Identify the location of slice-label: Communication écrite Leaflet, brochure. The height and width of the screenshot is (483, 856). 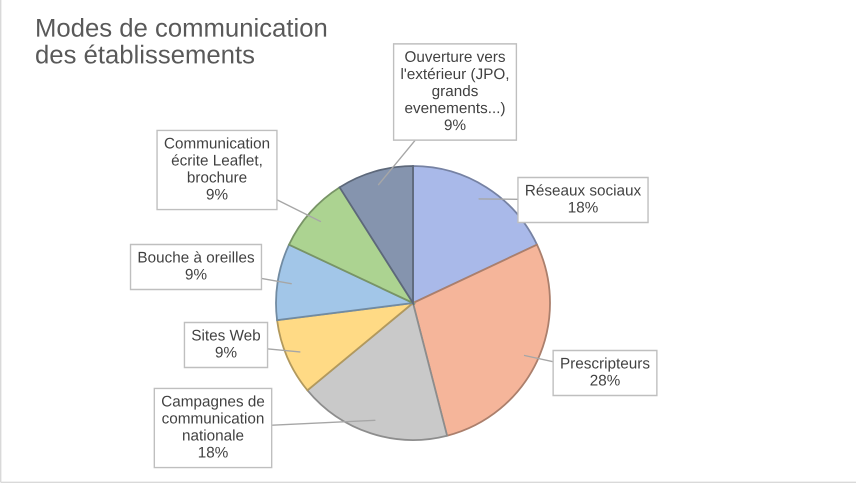
(217, 160).